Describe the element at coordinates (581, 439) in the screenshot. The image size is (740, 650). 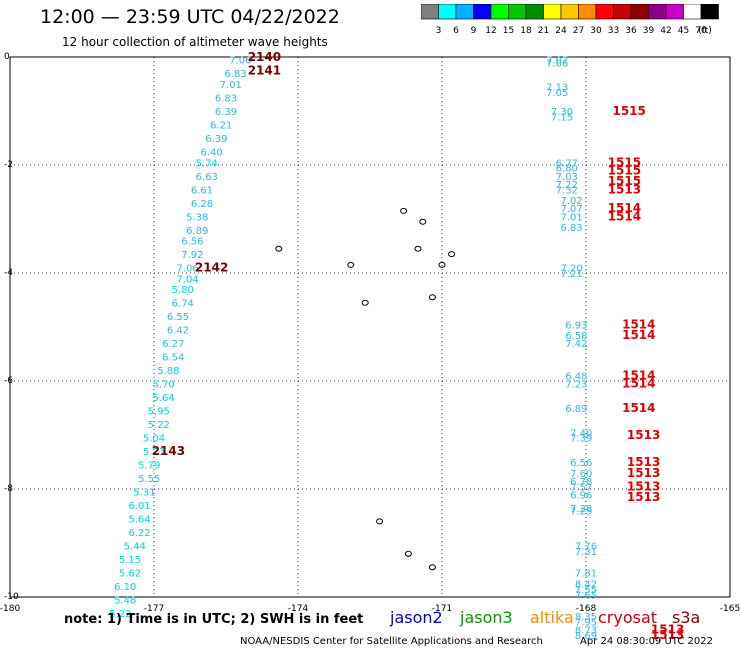
I see `wave-height-label: 7.39` at that location.